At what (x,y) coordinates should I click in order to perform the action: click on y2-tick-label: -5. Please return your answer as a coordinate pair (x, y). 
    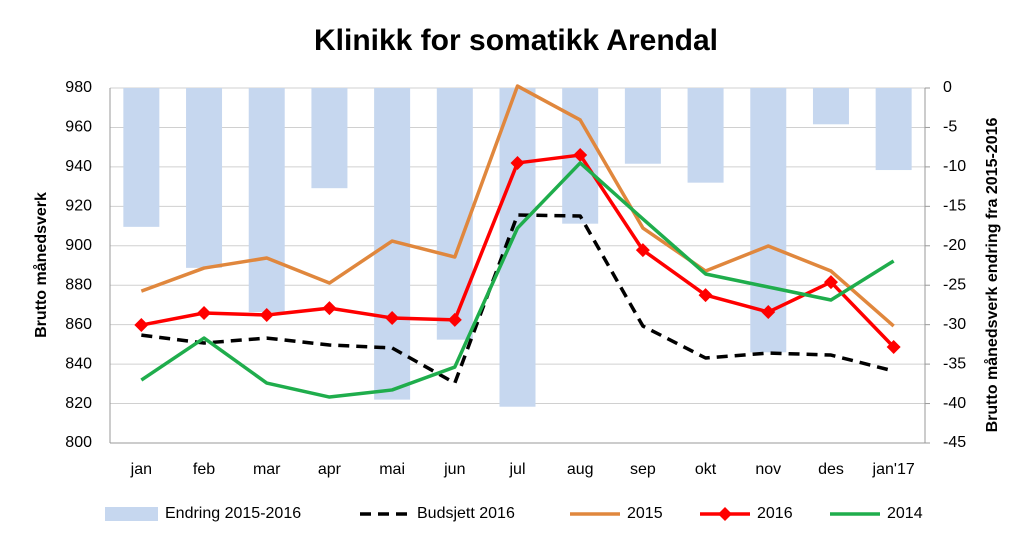
    Looking at the image, I should click on (950, 127).